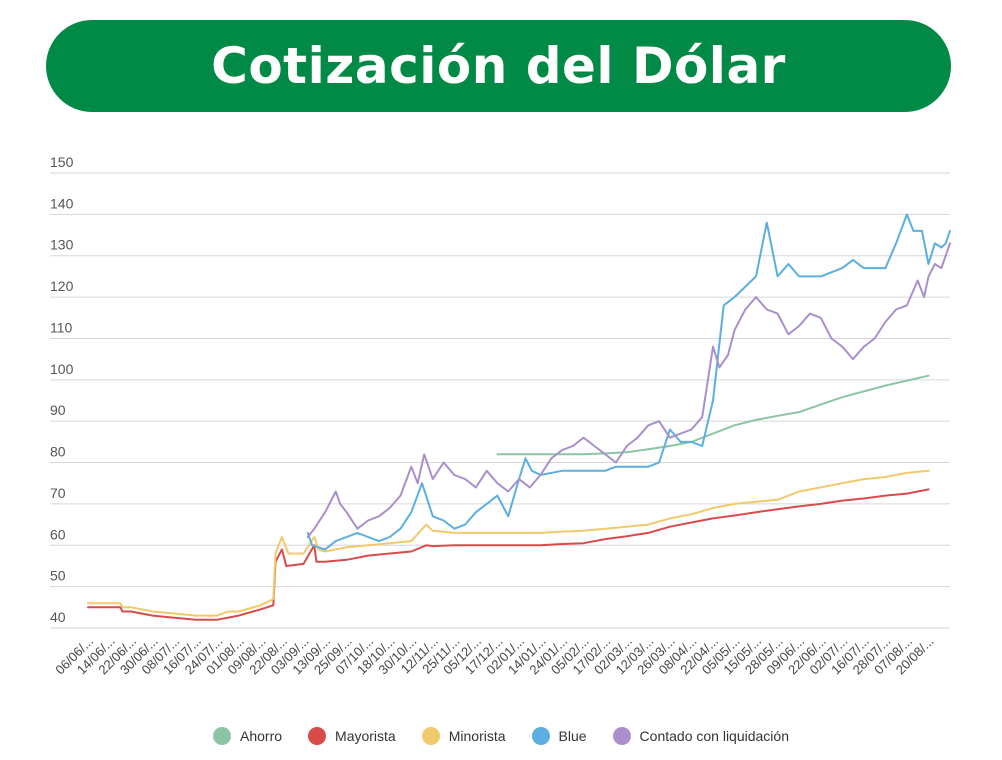 This screenshot has width=1002, height=760. What do you see at coordinates (508, 554) in the screenshot?
I see `series-line-mayorista` at bounding box center [508, 554].